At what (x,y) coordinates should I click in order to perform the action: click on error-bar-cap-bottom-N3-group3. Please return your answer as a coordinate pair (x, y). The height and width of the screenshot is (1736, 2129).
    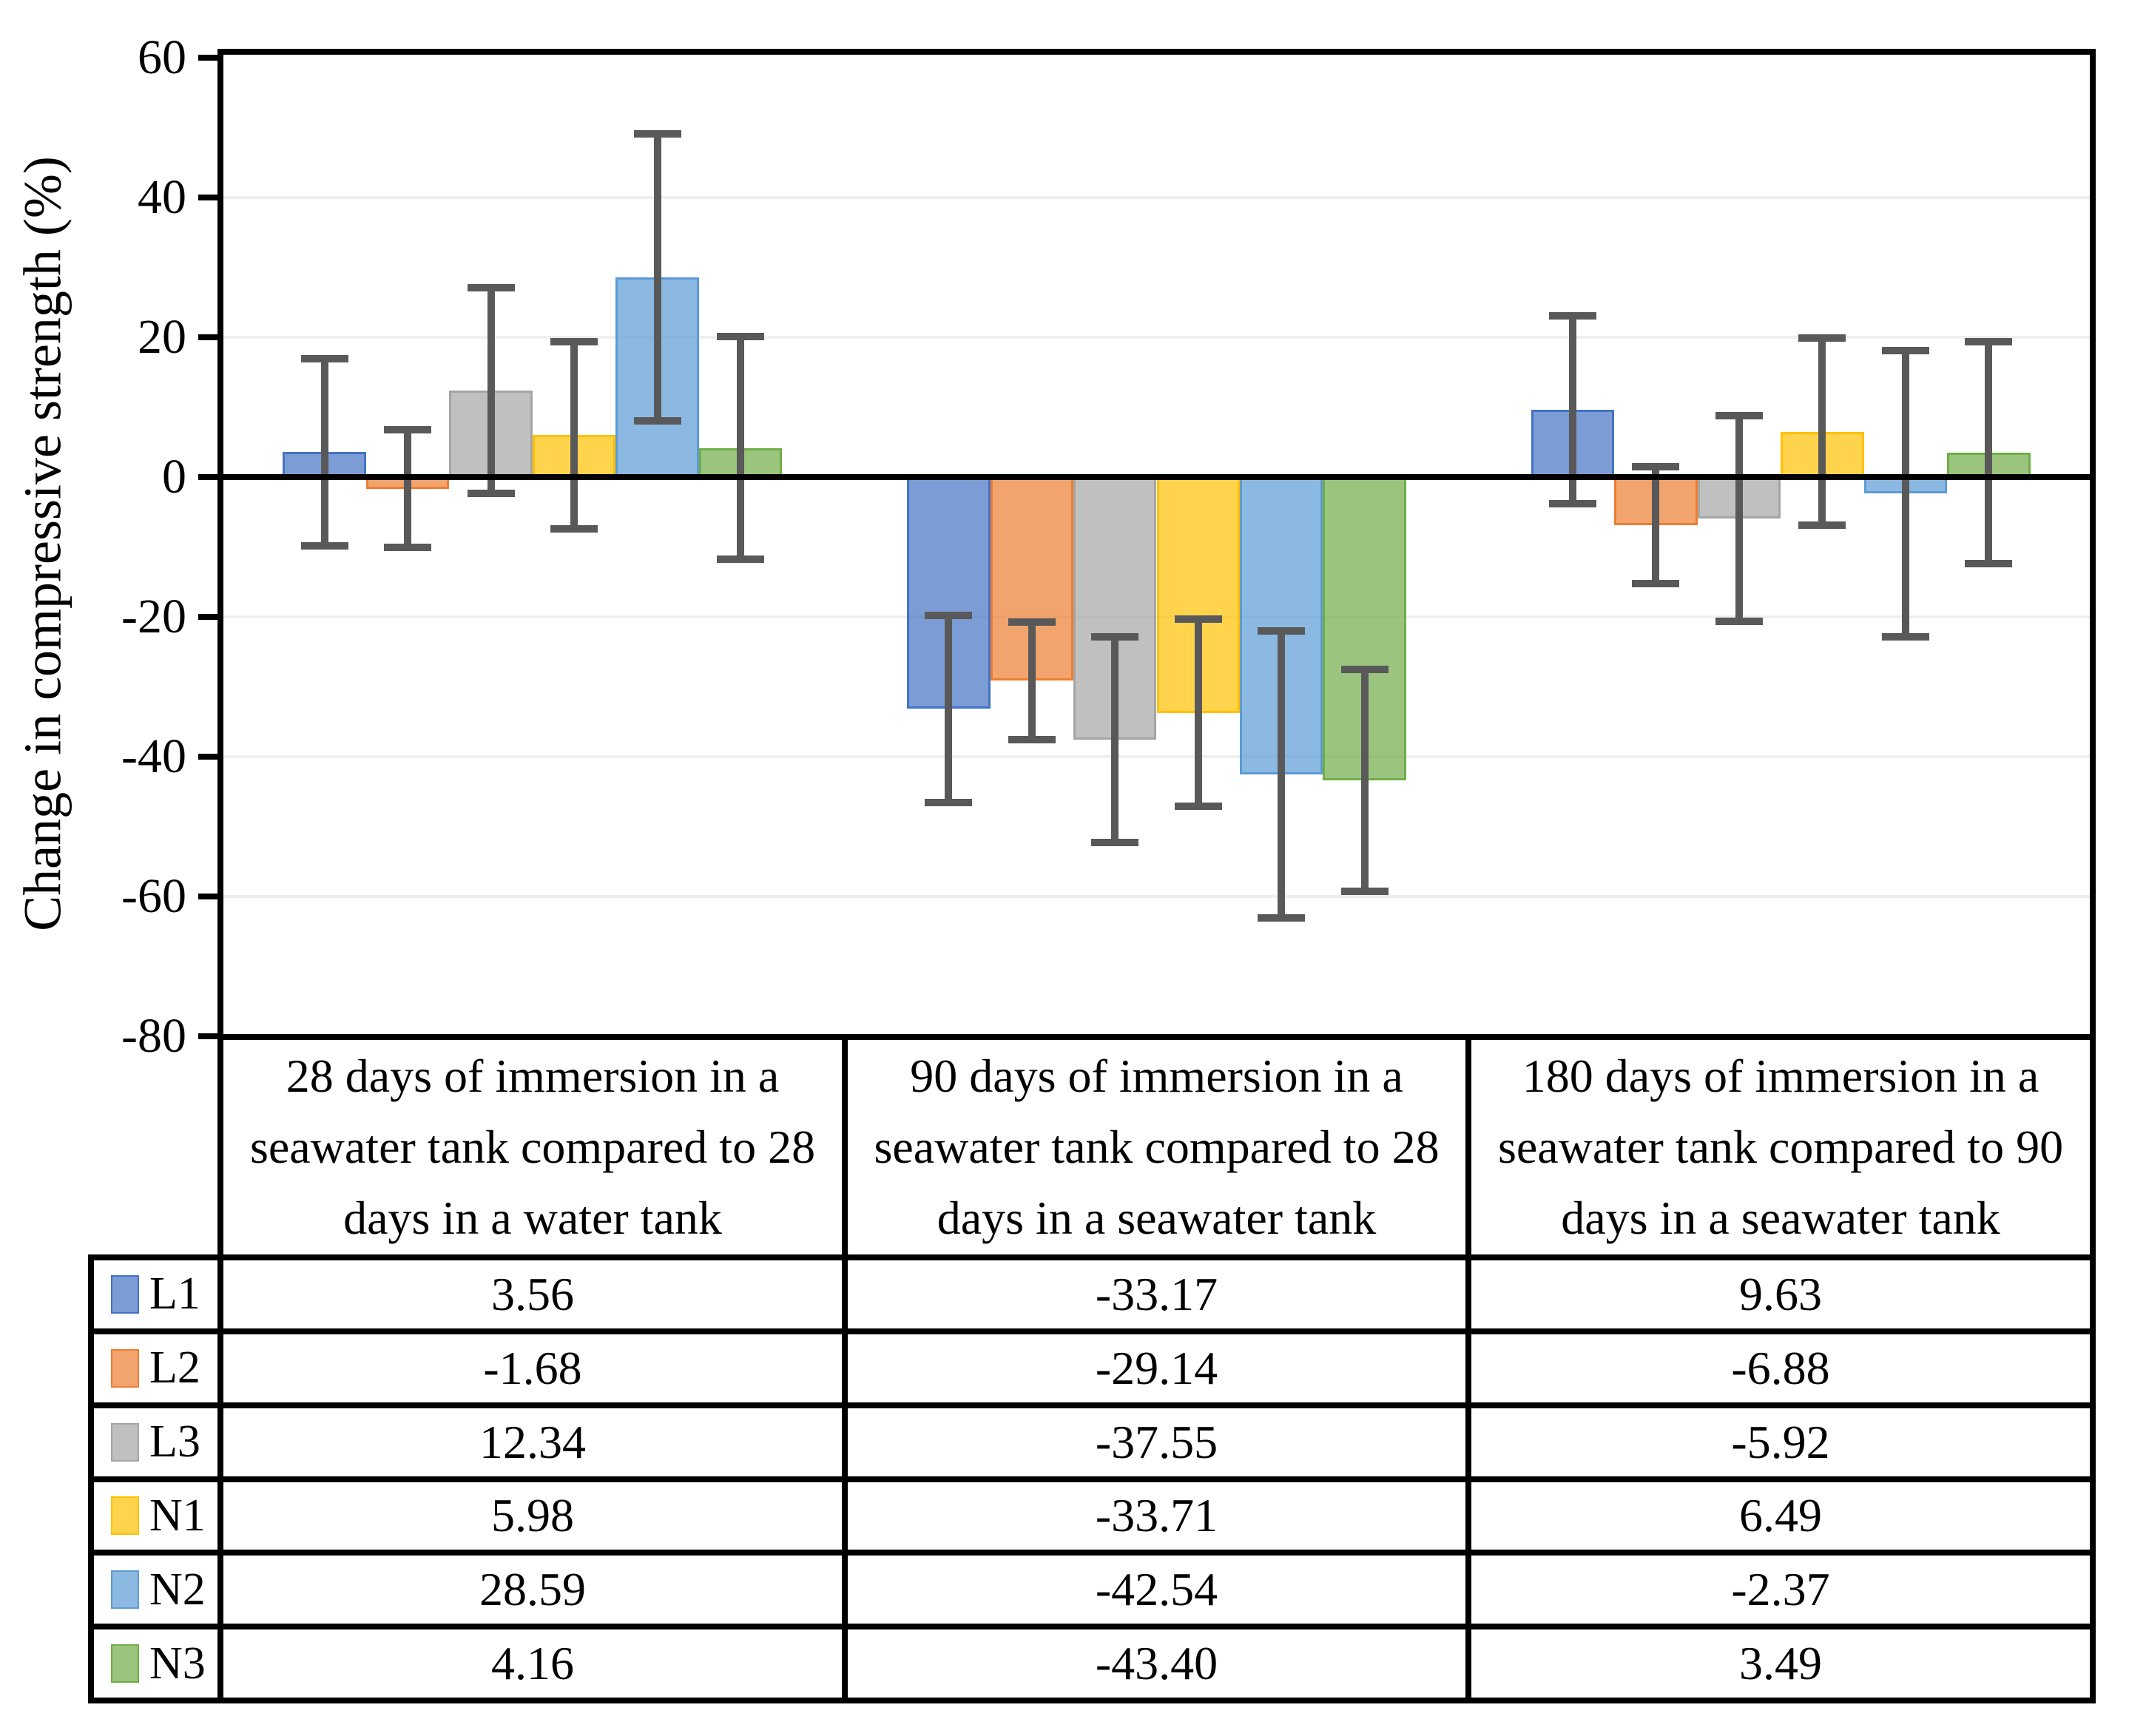
    Looking at the image, I should click on (1989, 564).